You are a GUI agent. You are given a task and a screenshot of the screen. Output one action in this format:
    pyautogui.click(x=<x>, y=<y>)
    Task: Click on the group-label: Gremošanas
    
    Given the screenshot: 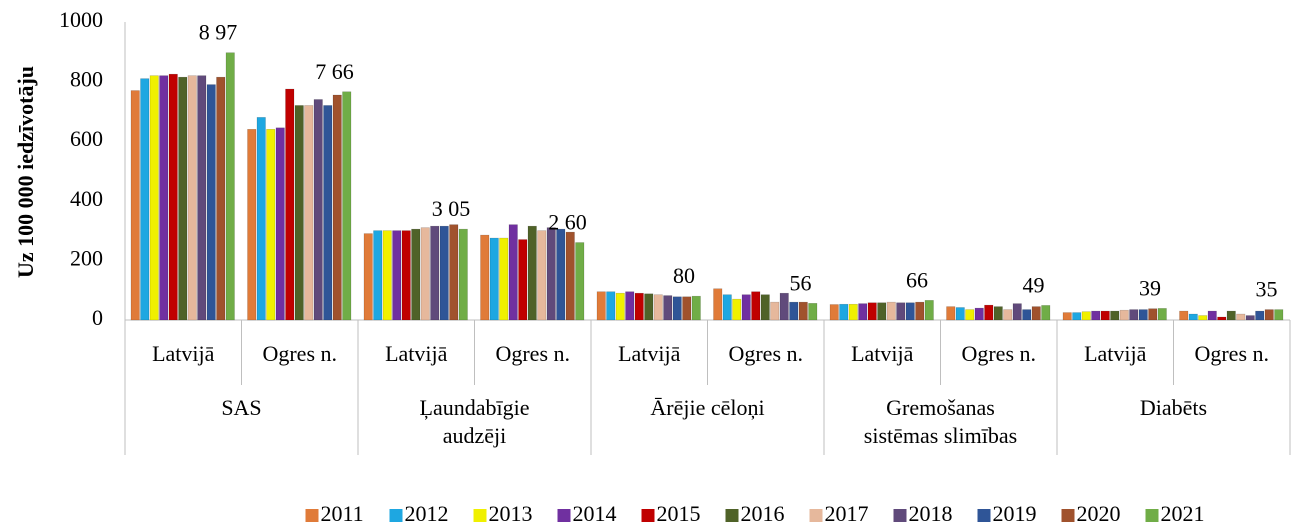 What is the action you would take?
    pyautogui.click(x=940, y=407)
    